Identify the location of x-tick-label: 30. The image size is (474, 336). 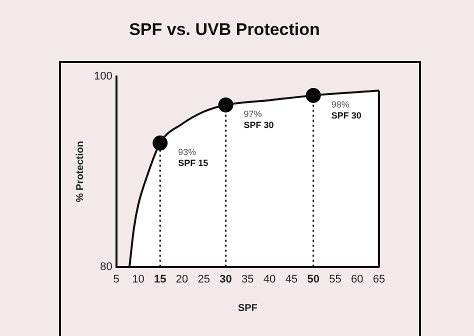
(226, 279).